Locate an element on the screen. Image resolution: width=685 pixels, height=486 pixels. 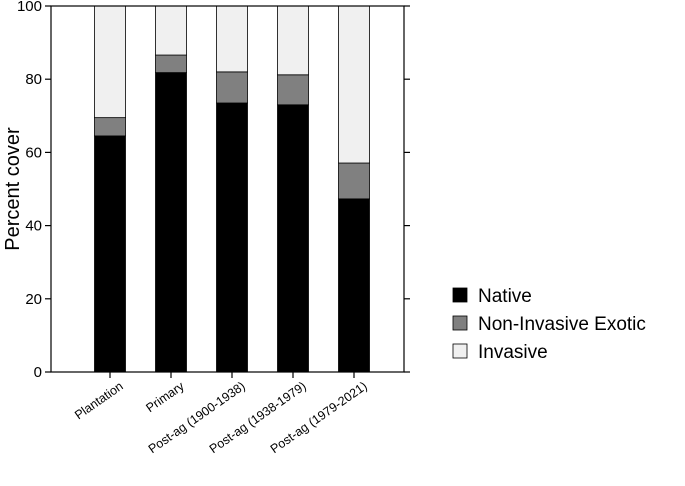
legend: Native Non-Invasive Exotic Invasive is located at coordinates (549, 324).